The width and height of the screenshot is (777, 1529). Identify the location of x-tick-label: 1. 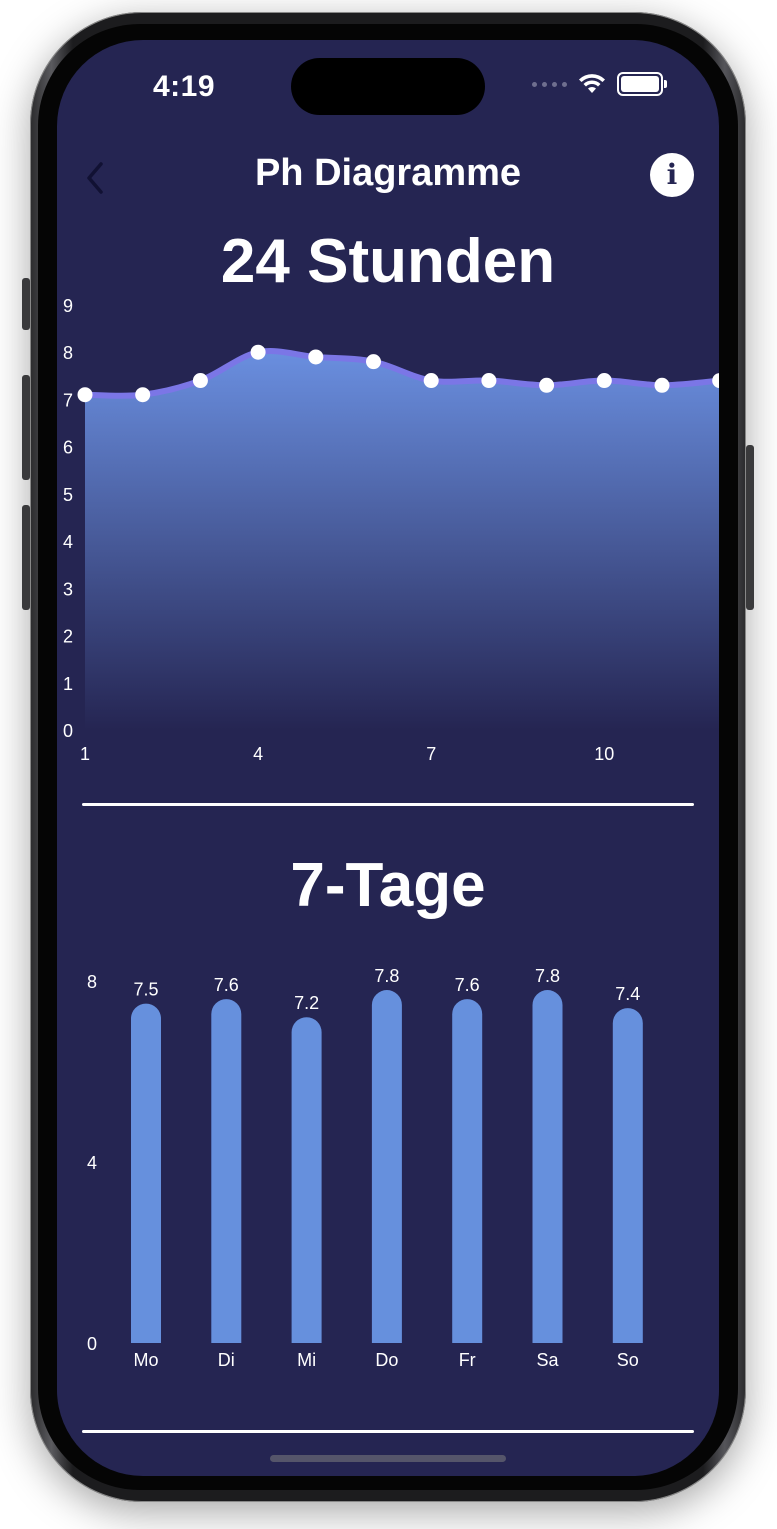
(85, 754).